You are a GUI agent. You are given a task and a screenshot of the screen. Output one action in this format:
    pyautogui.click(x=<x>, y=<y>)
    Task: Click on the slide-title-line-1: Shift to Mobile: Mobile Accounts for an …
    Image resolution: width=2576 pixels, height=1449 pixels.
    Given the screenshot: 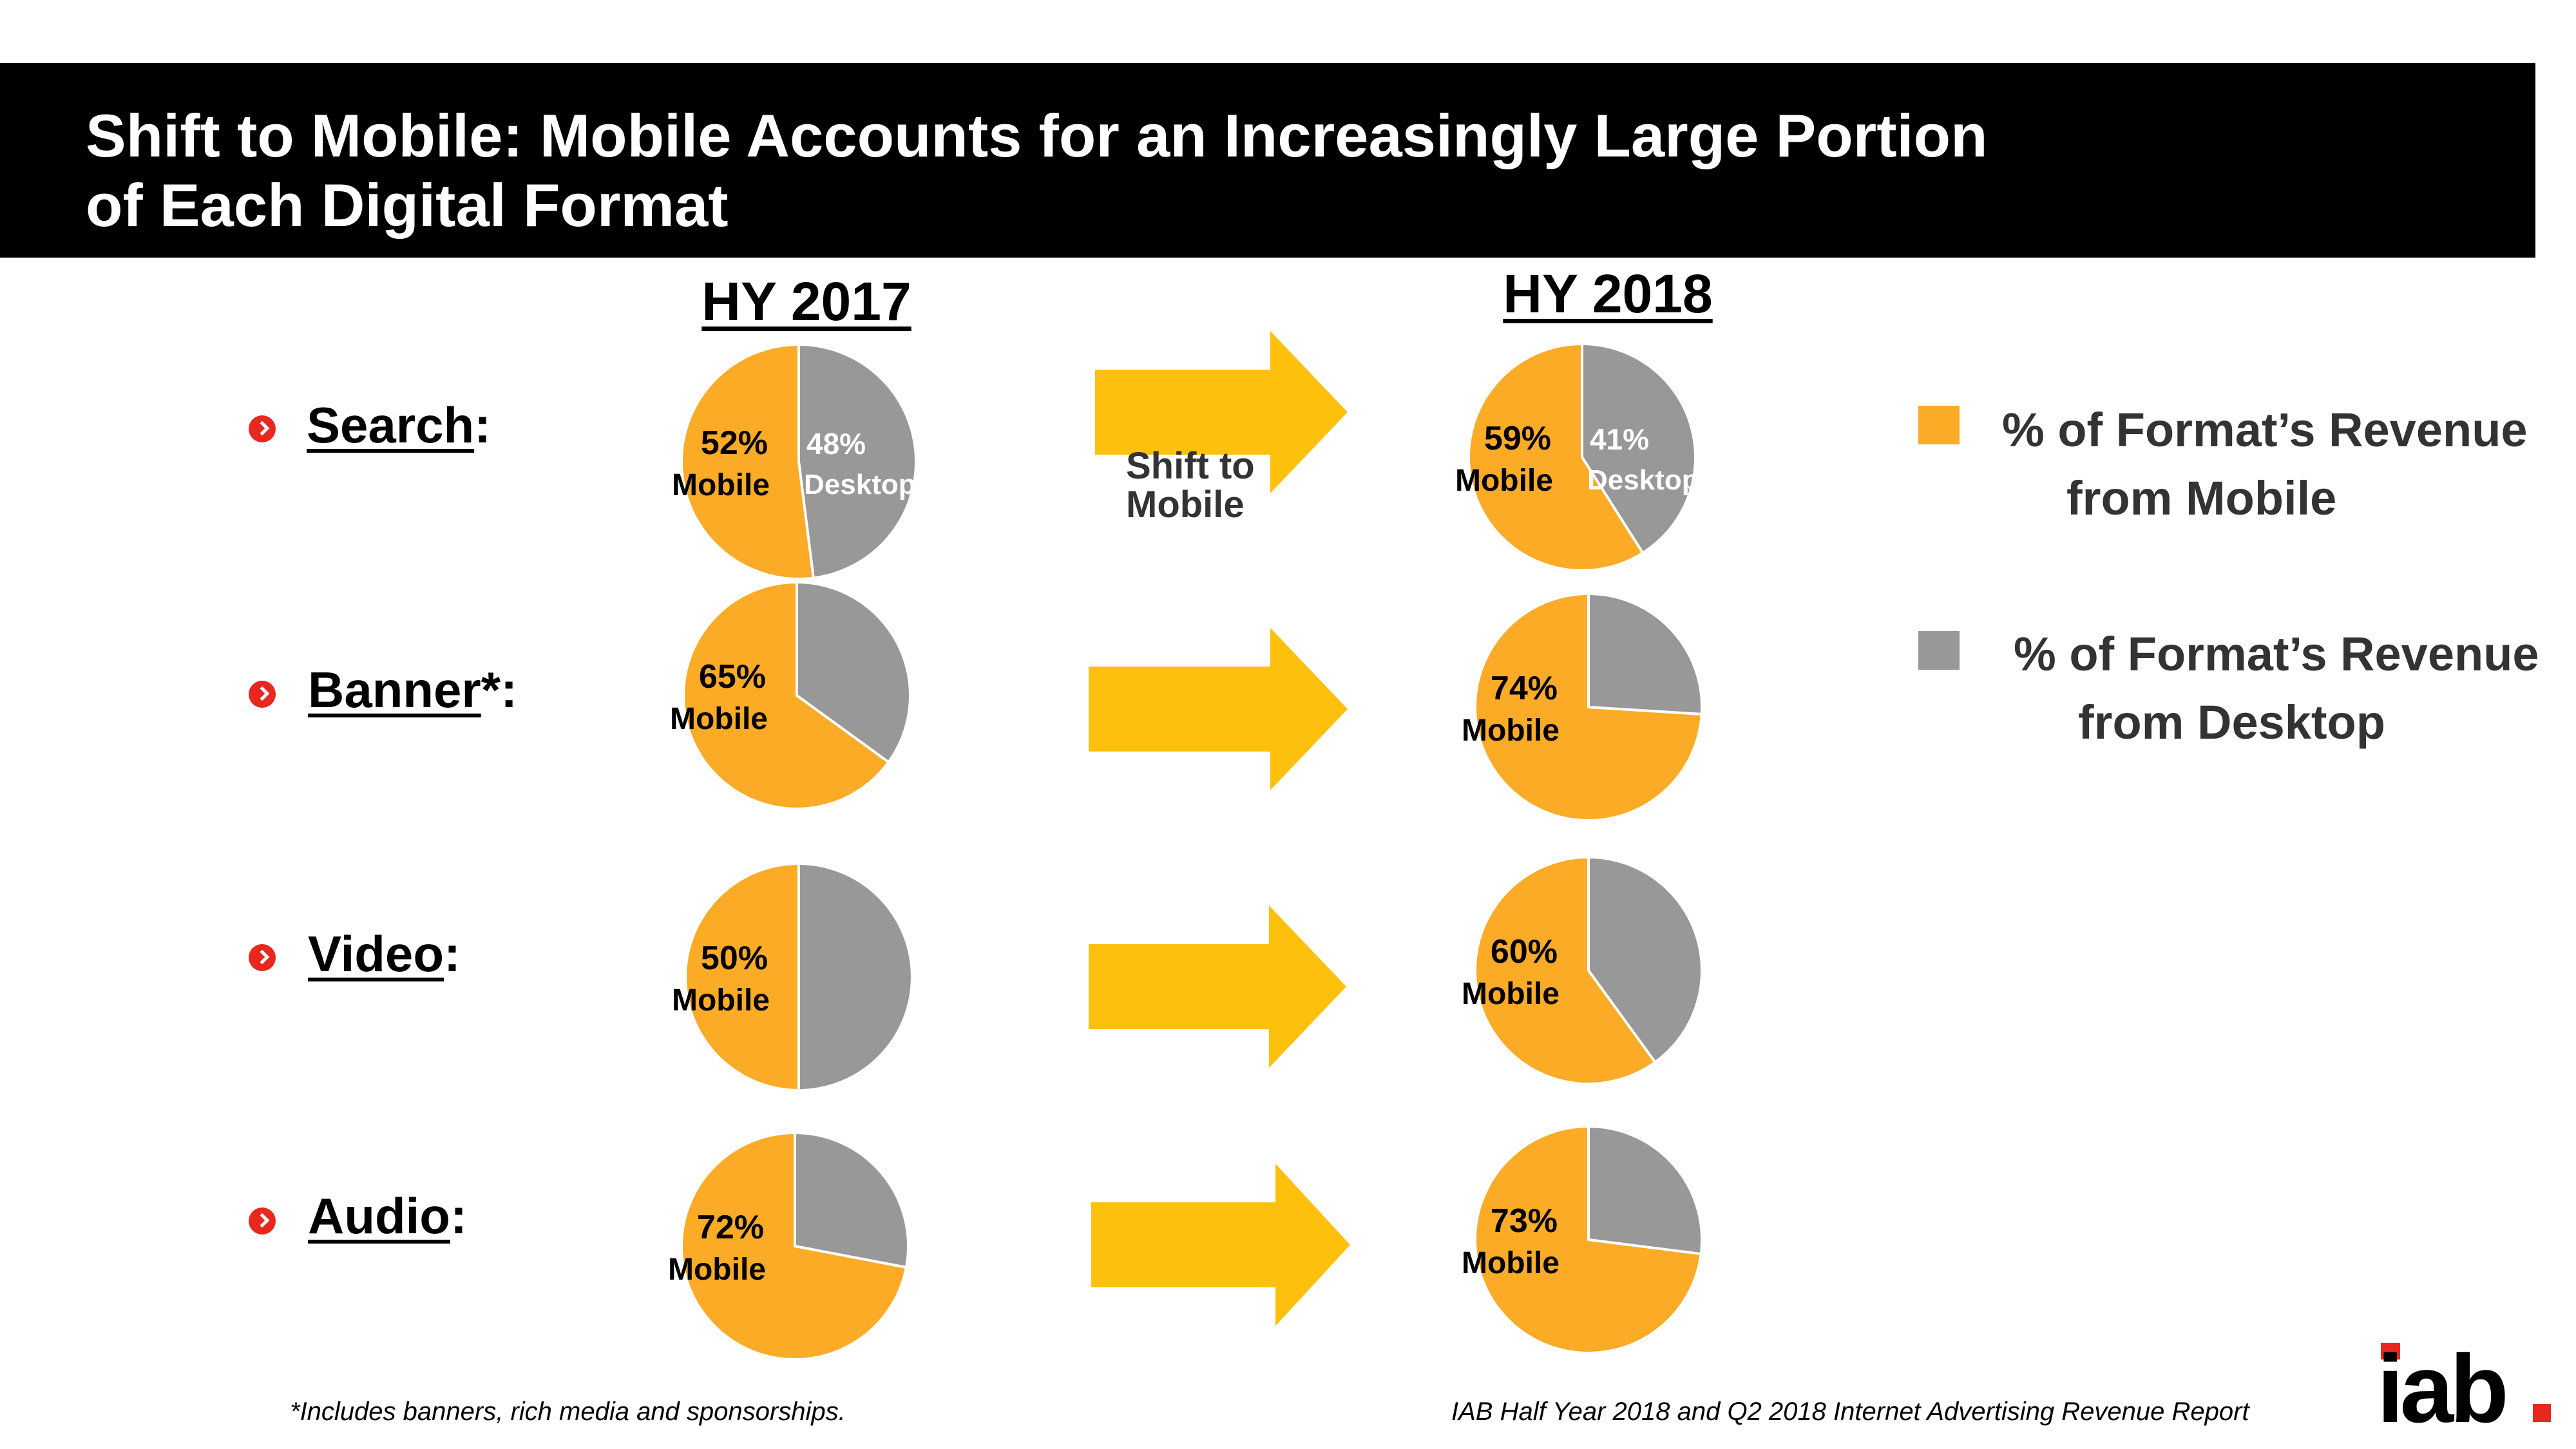 What is the action you would take?
    pyautogui.click(x=1037, y=135)
    